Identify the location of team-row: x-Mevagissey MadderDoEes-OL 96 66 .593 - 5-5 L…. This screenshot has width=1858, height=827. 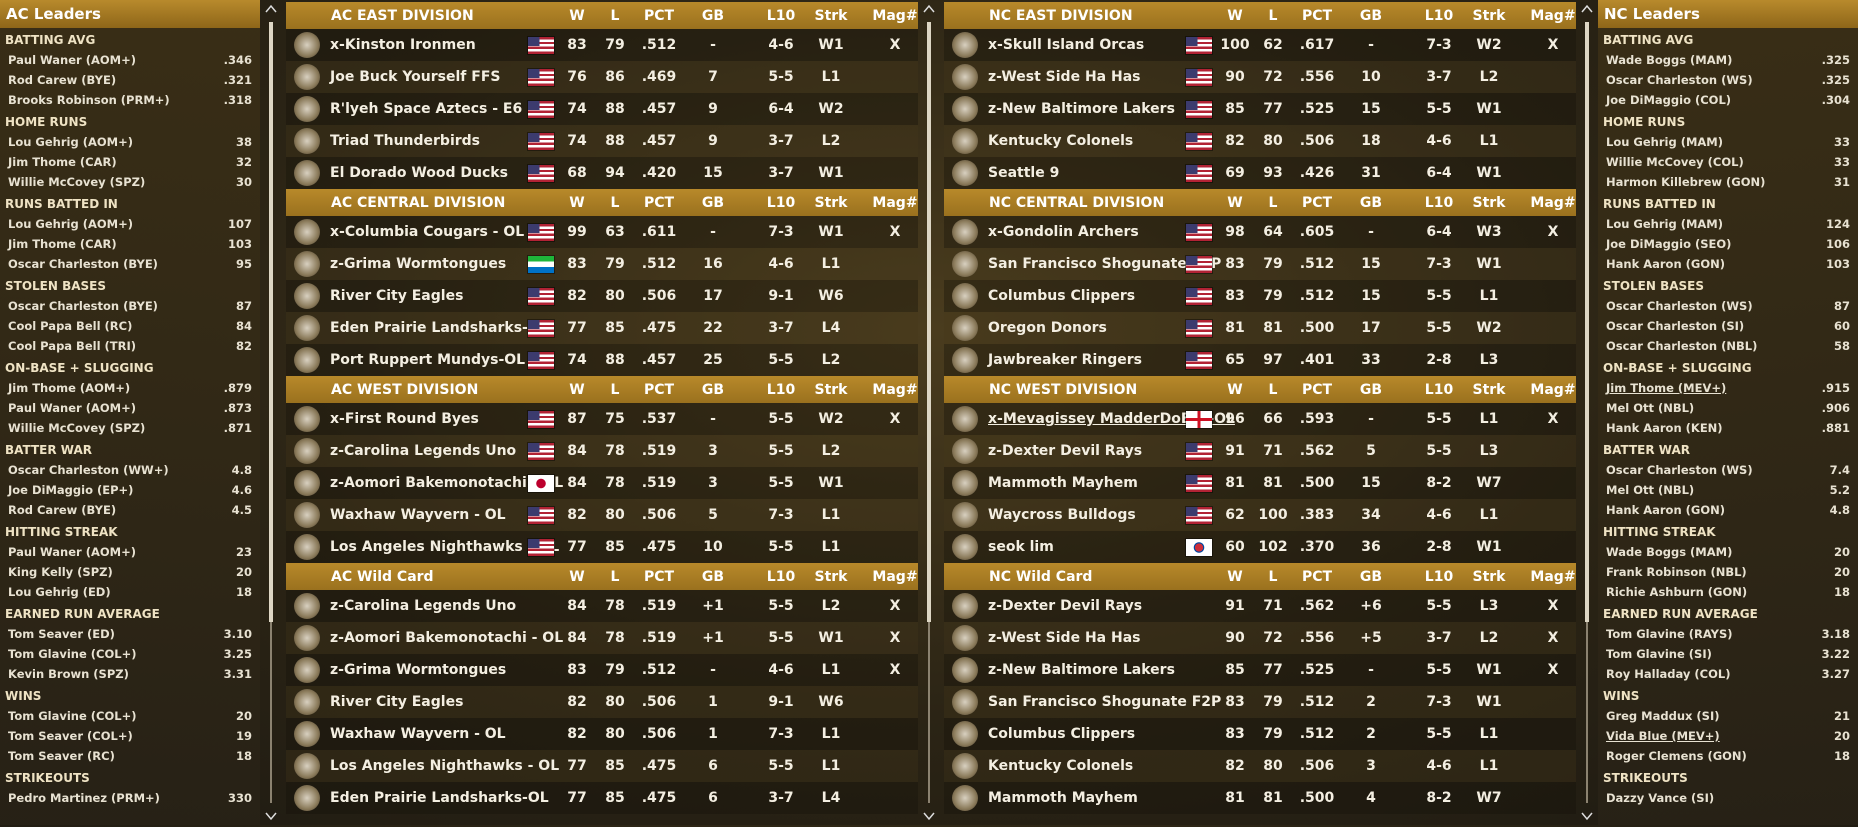
(1260, 419).